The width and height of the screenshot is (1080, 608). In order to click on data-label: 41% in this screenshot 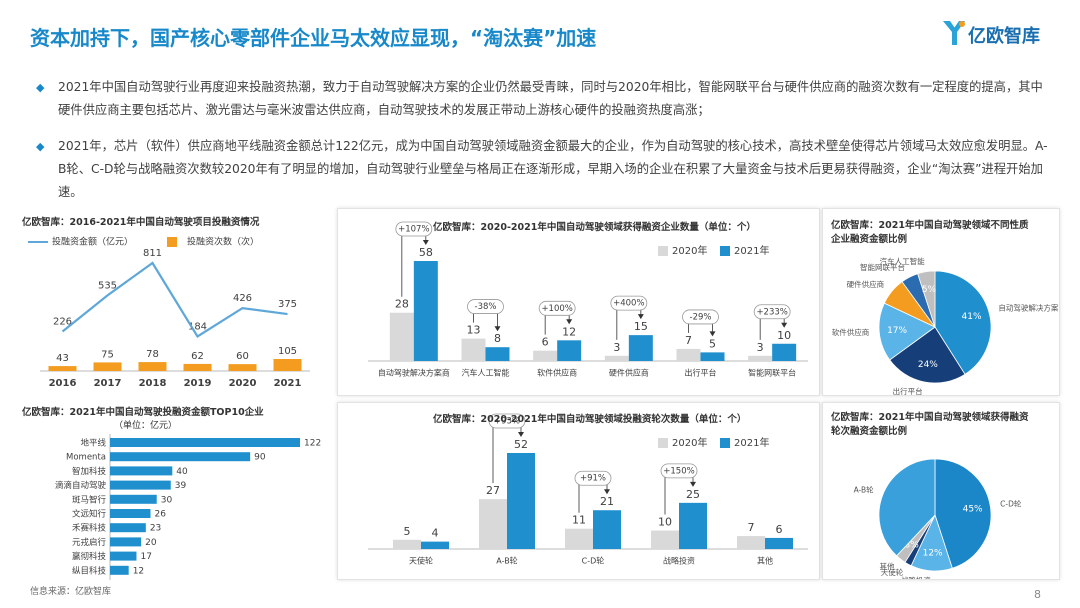, I will do `click(972, 317)`.